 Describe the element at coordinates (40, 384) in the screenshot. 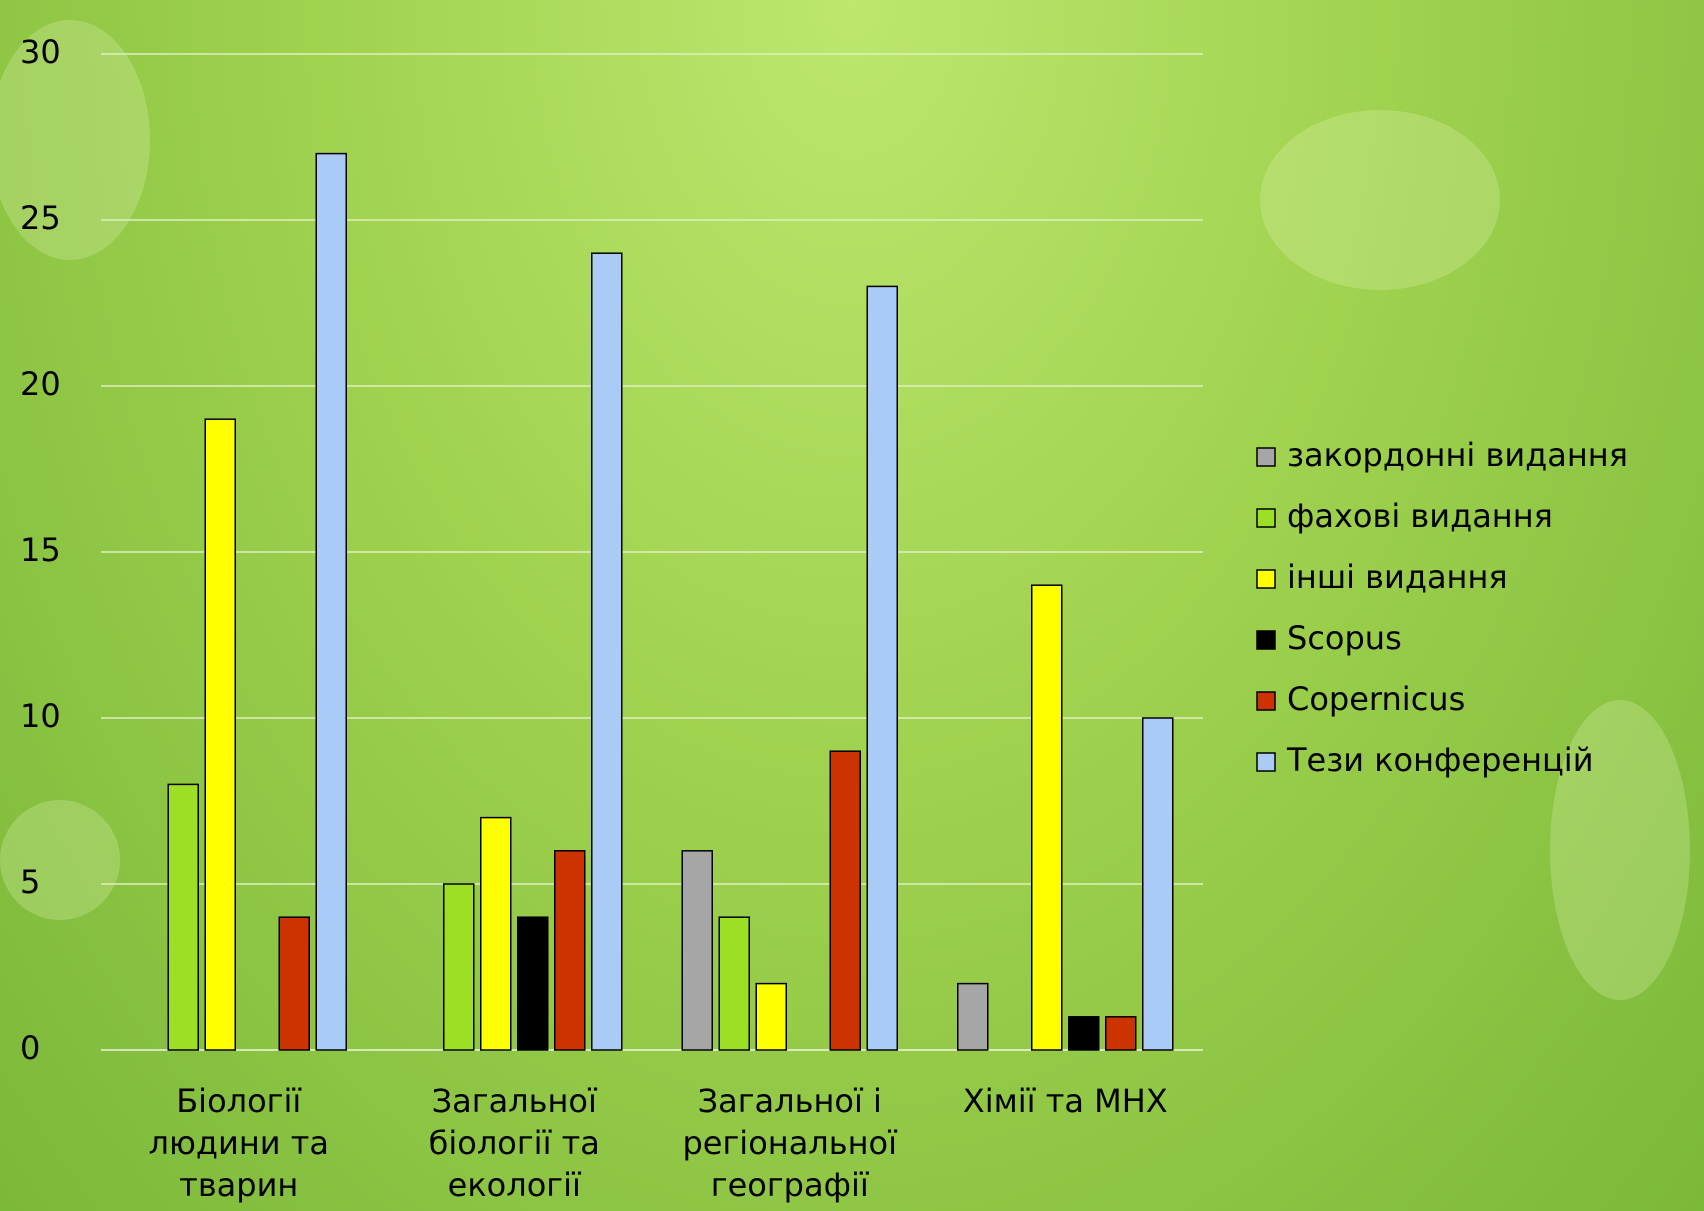

I see `y-tick-label: 20` at that location.